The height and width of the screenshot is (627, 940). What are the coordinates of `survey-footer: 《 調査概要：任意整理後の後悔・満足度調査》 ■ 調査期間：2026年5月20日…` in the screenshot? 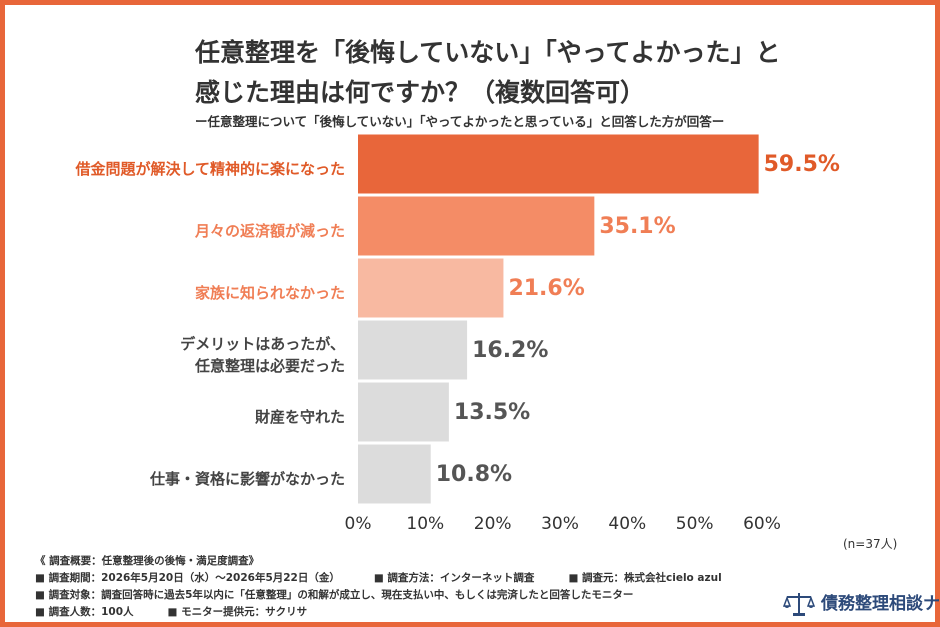 It's located at (395, 587).